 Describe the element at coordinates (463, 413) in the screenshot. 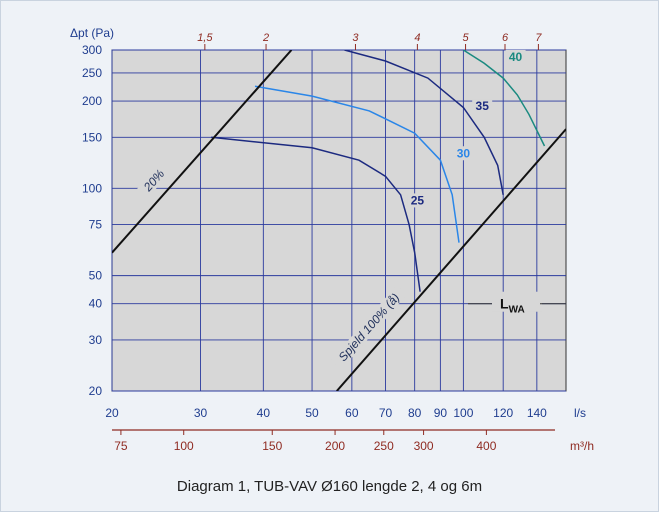

I see `x-tick-label: 100` at that location.